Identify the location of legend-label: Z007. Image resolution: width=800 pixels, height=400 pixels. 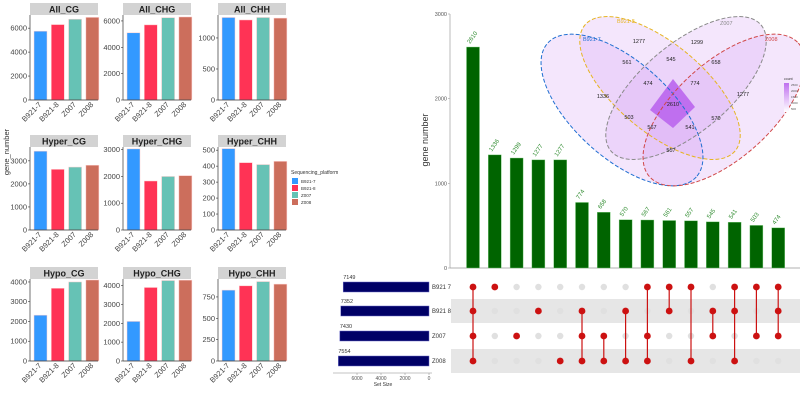
(306, 195).